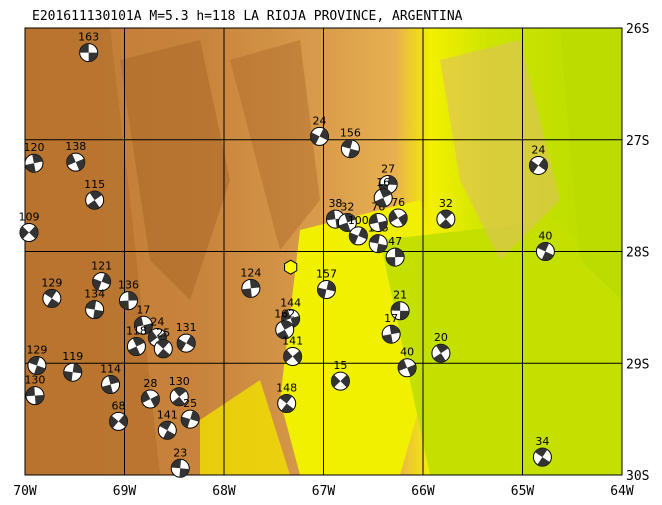 This screenshot has height=505, width=662. Describe the element at coordinates (128, 285) in the screenshot. I see `depth-label: 136` at that location.